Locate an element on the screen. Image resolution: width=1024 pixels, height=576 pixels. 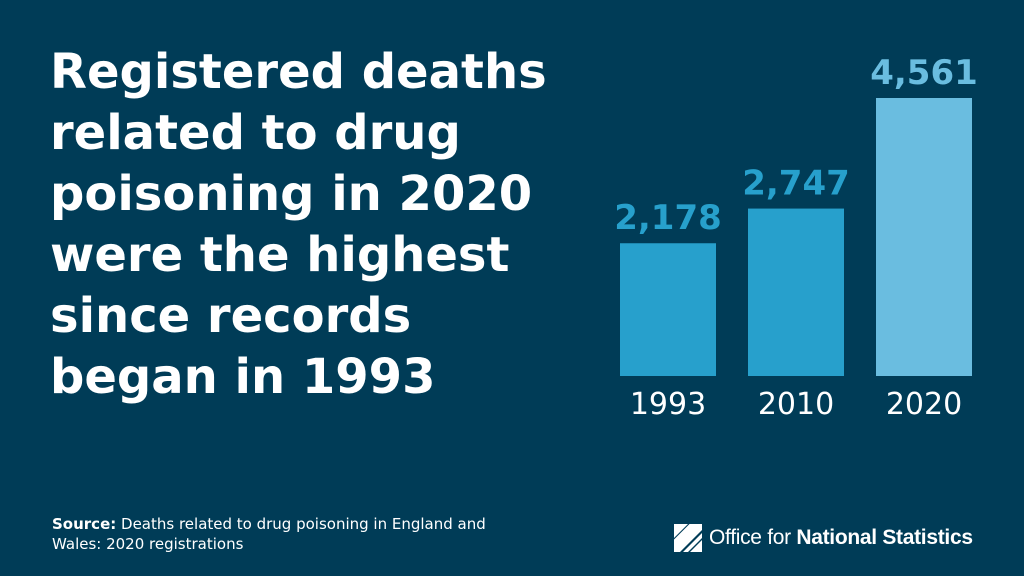
logo-text-bold: National Statistics is located at coordinates (884, 537).